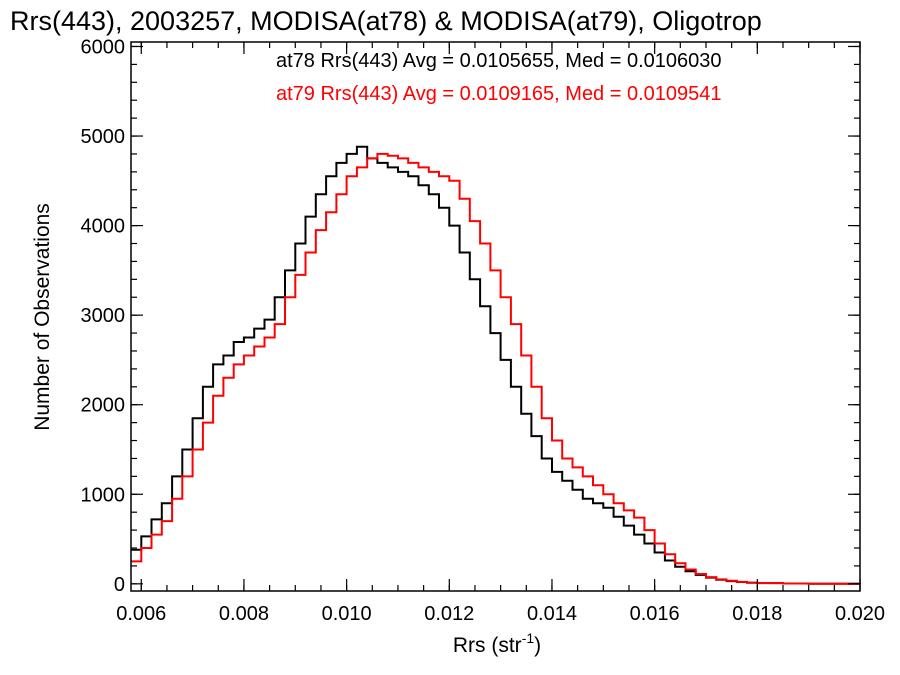 This screenshot has height=675, width=900. Describe the element at coordinates (757, 614) in the screenshot. I see `x-tick-label: 0.018` at that location.